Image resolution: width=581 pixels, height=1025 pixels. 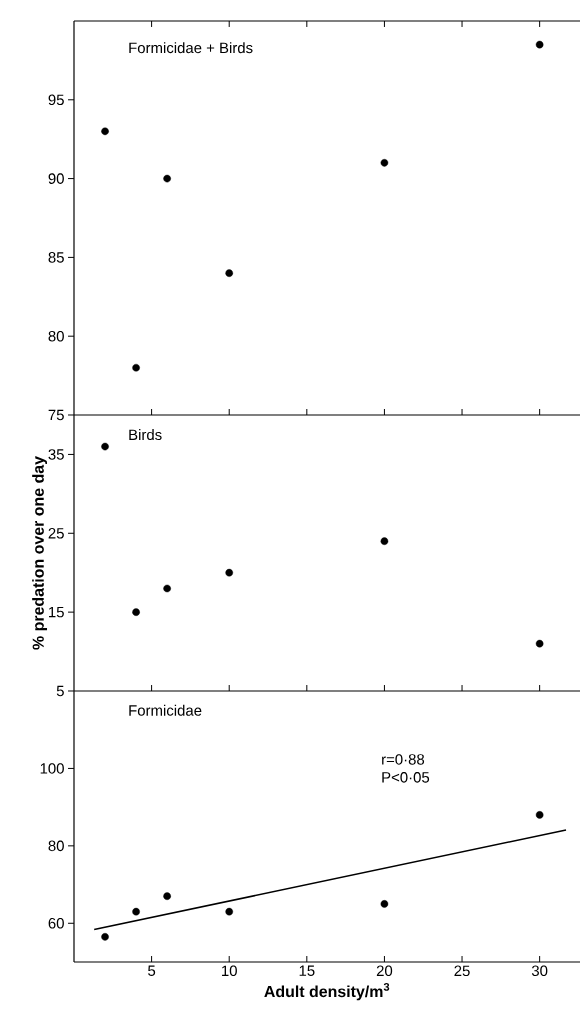 What do you see at coordinates (191, 48) in the screenshot?
I see `text: Formicidae + Birds` at bounding box center [191, 48].